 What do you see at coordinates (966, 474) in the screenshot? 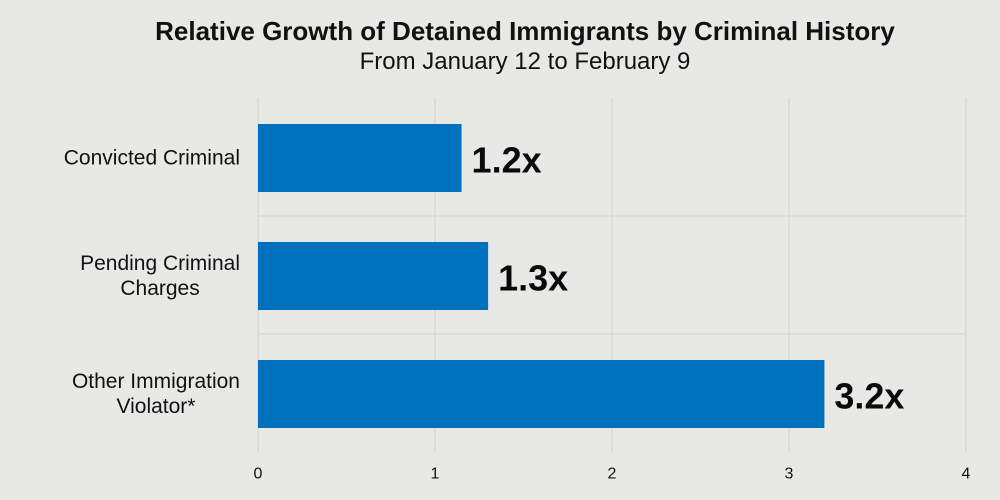
I see `x-tick-label: 4` at bounding box center [966, 474].